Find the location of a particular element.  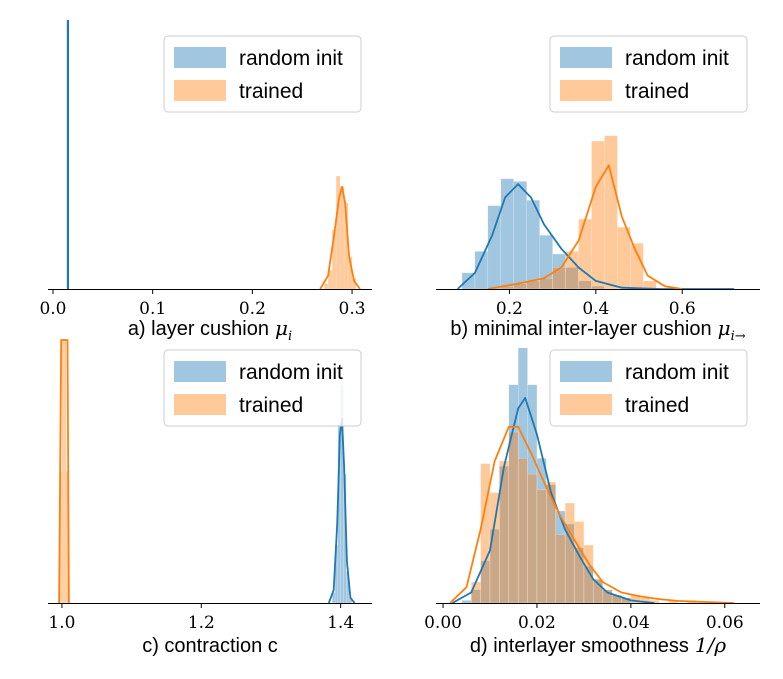

x-tick-label: 0.00 is located at coordinates (443, 623).